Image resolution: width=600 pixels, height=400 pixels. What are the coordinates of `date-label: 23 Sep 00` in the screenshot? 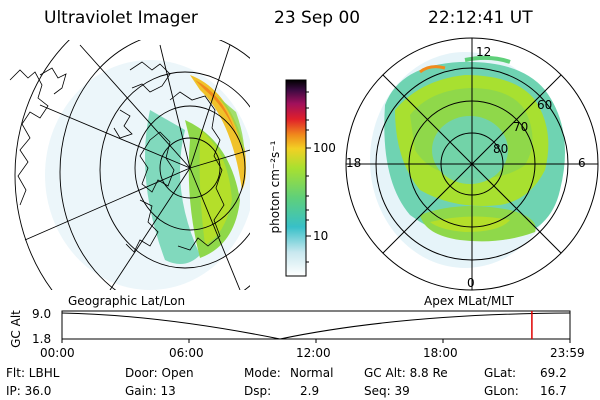 It's located at (317, 18).